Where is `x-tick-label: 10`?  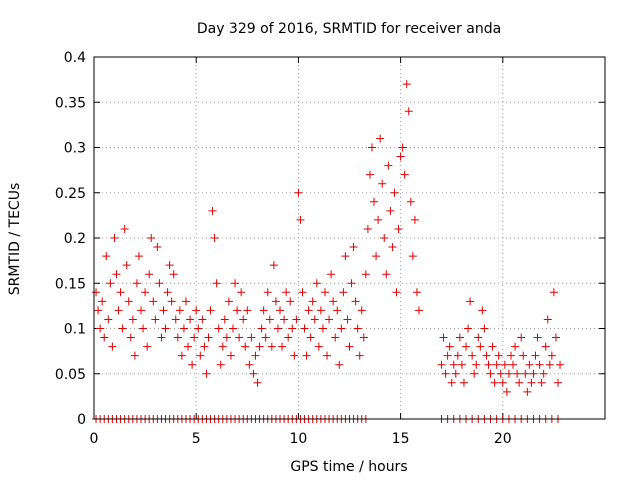 x-tick-label: 10 is located at coordinates (298, 439).